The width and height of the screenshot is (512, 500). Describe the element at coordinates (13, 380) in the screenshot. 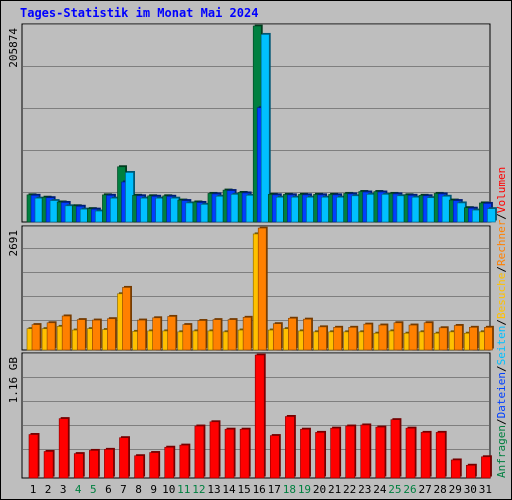

I see `y-axis-label-3: 1.16 GB` at that location.